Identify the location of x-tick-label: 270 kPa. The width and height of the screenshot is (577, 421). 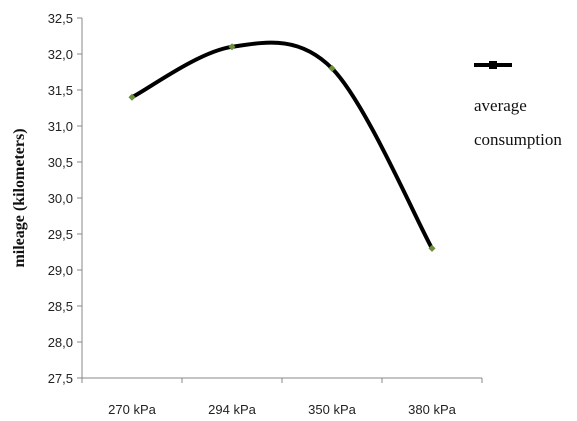
(132, 409).